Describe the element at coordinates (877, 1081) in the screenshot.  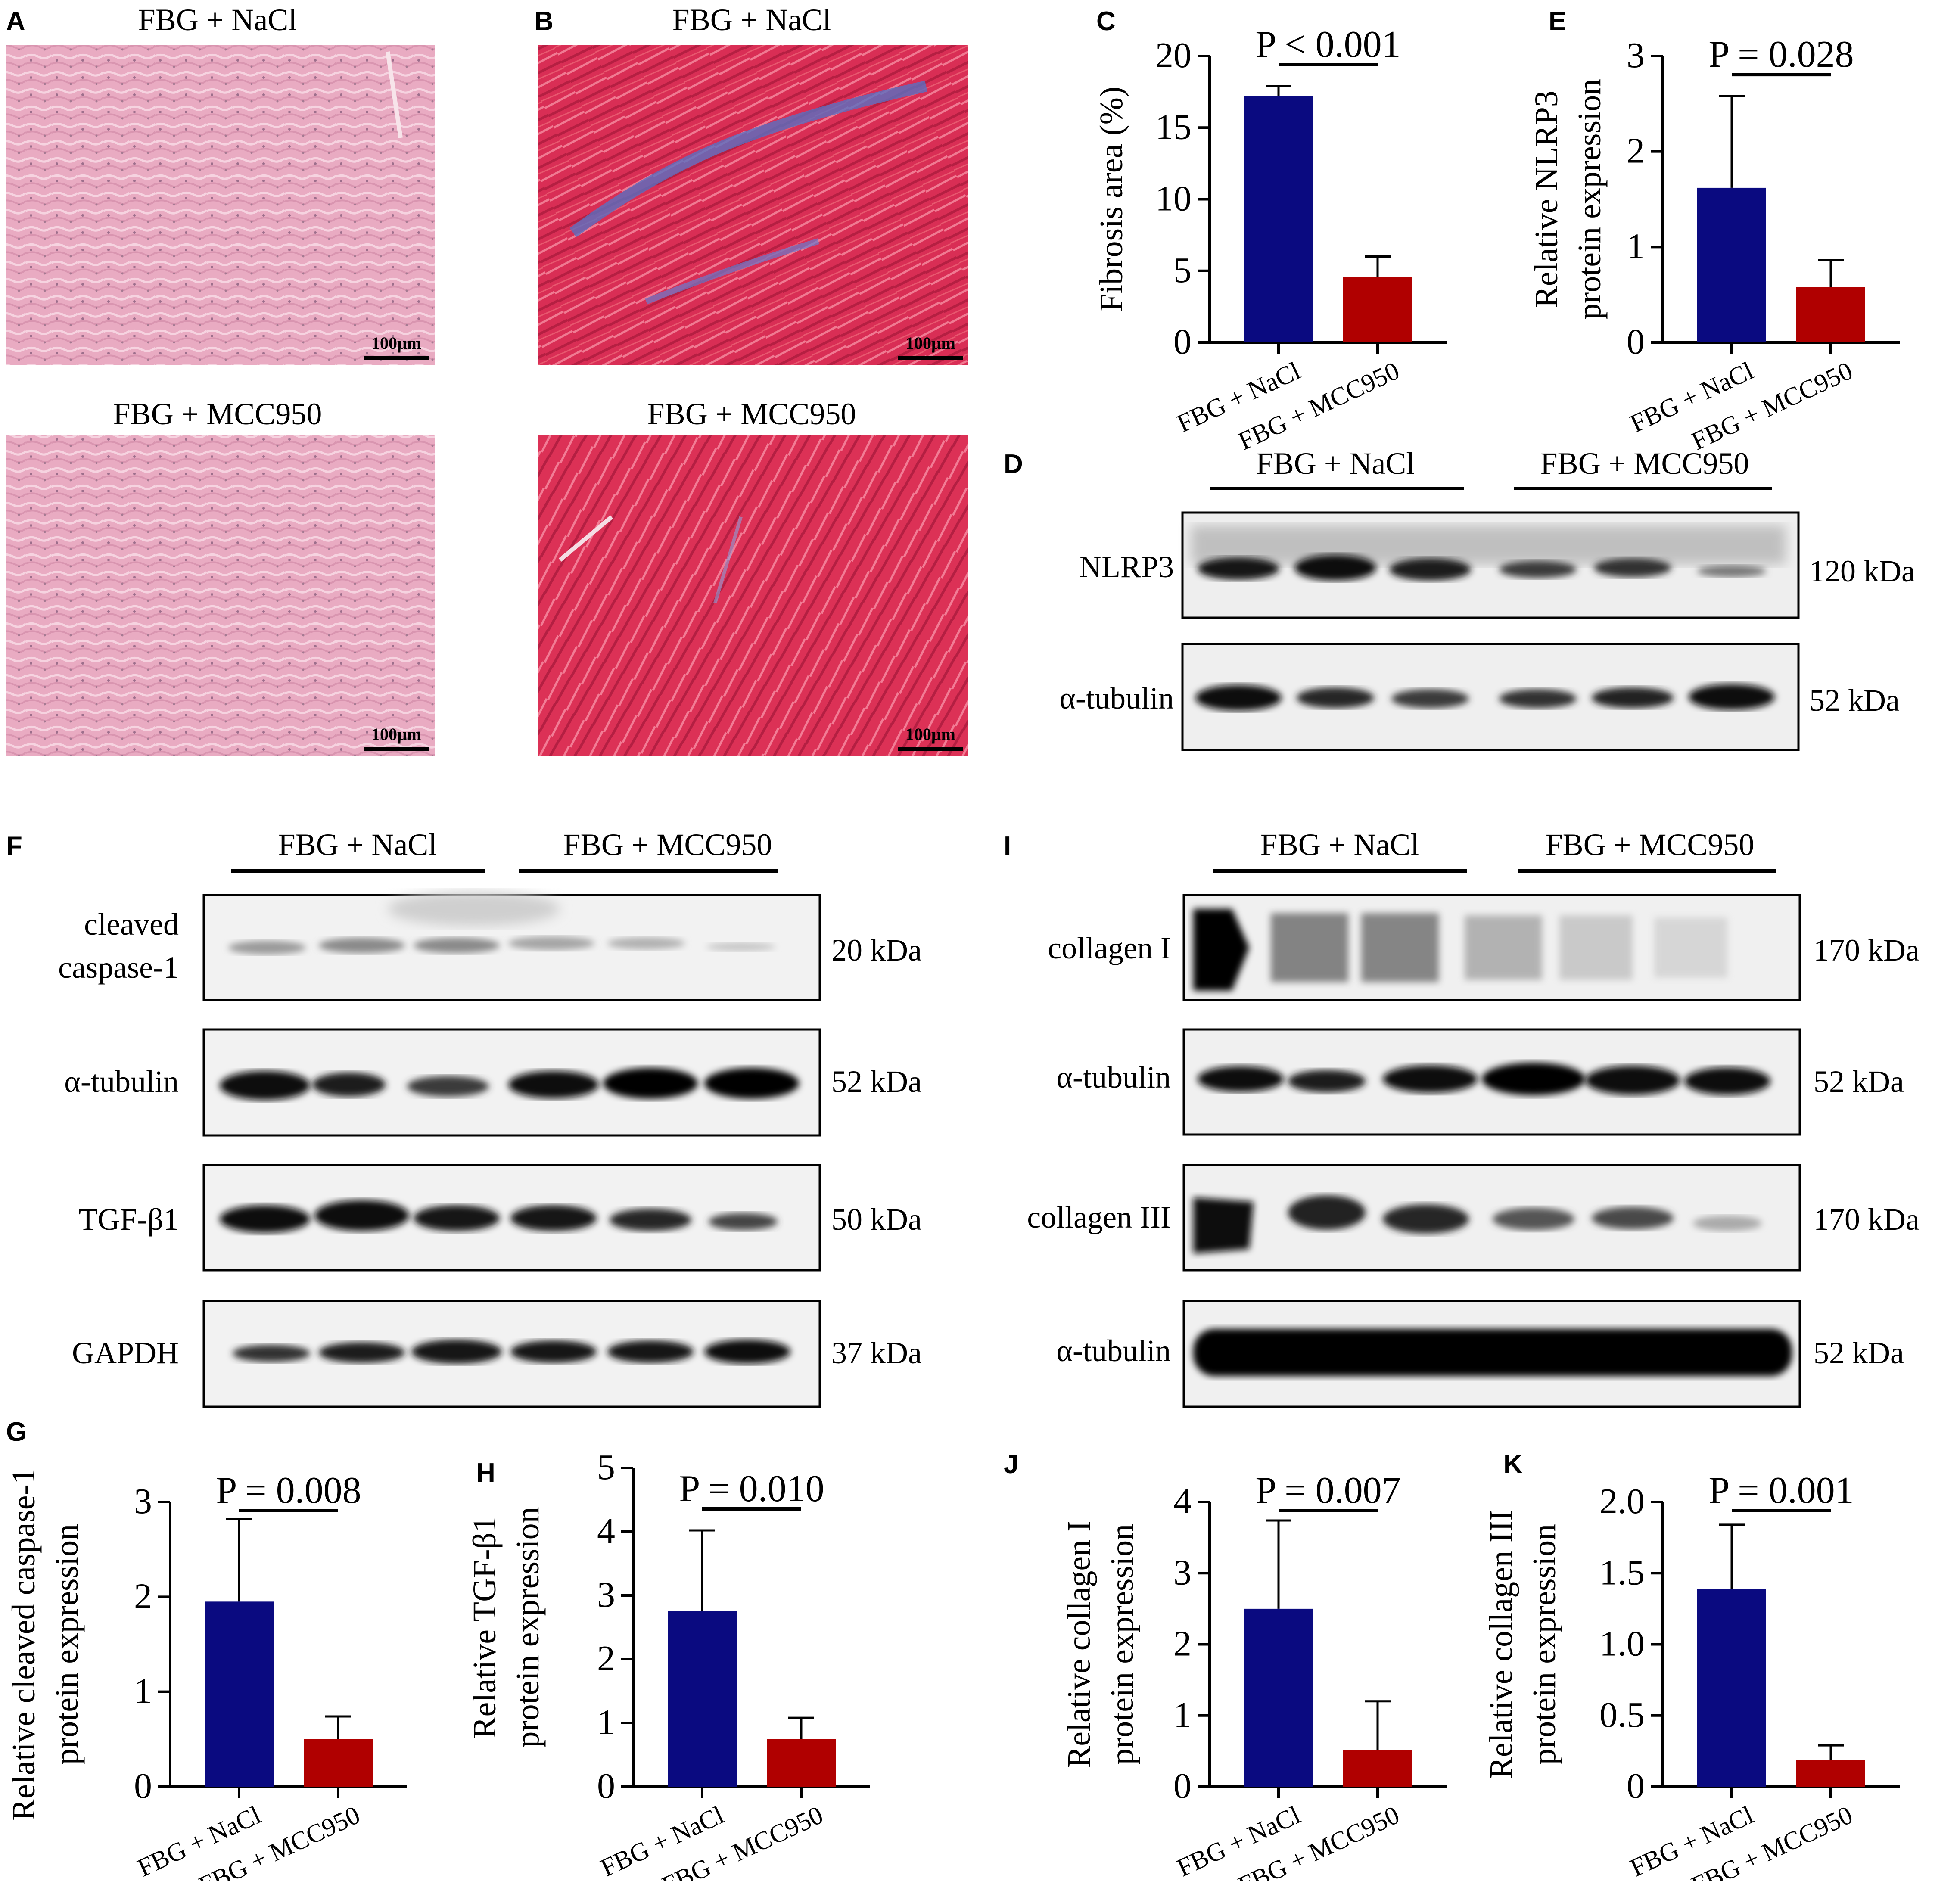
I see `blot-F-kda-tubulin: 52 kDa` at that location.